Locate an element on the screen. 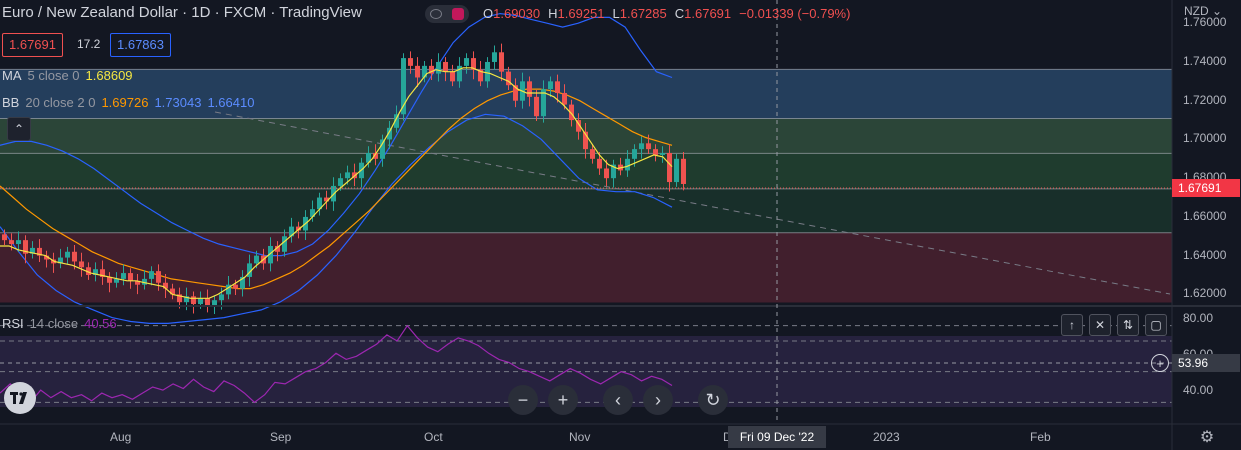  sell-price-button: 1.67691 is located at coordinates (32, 45).